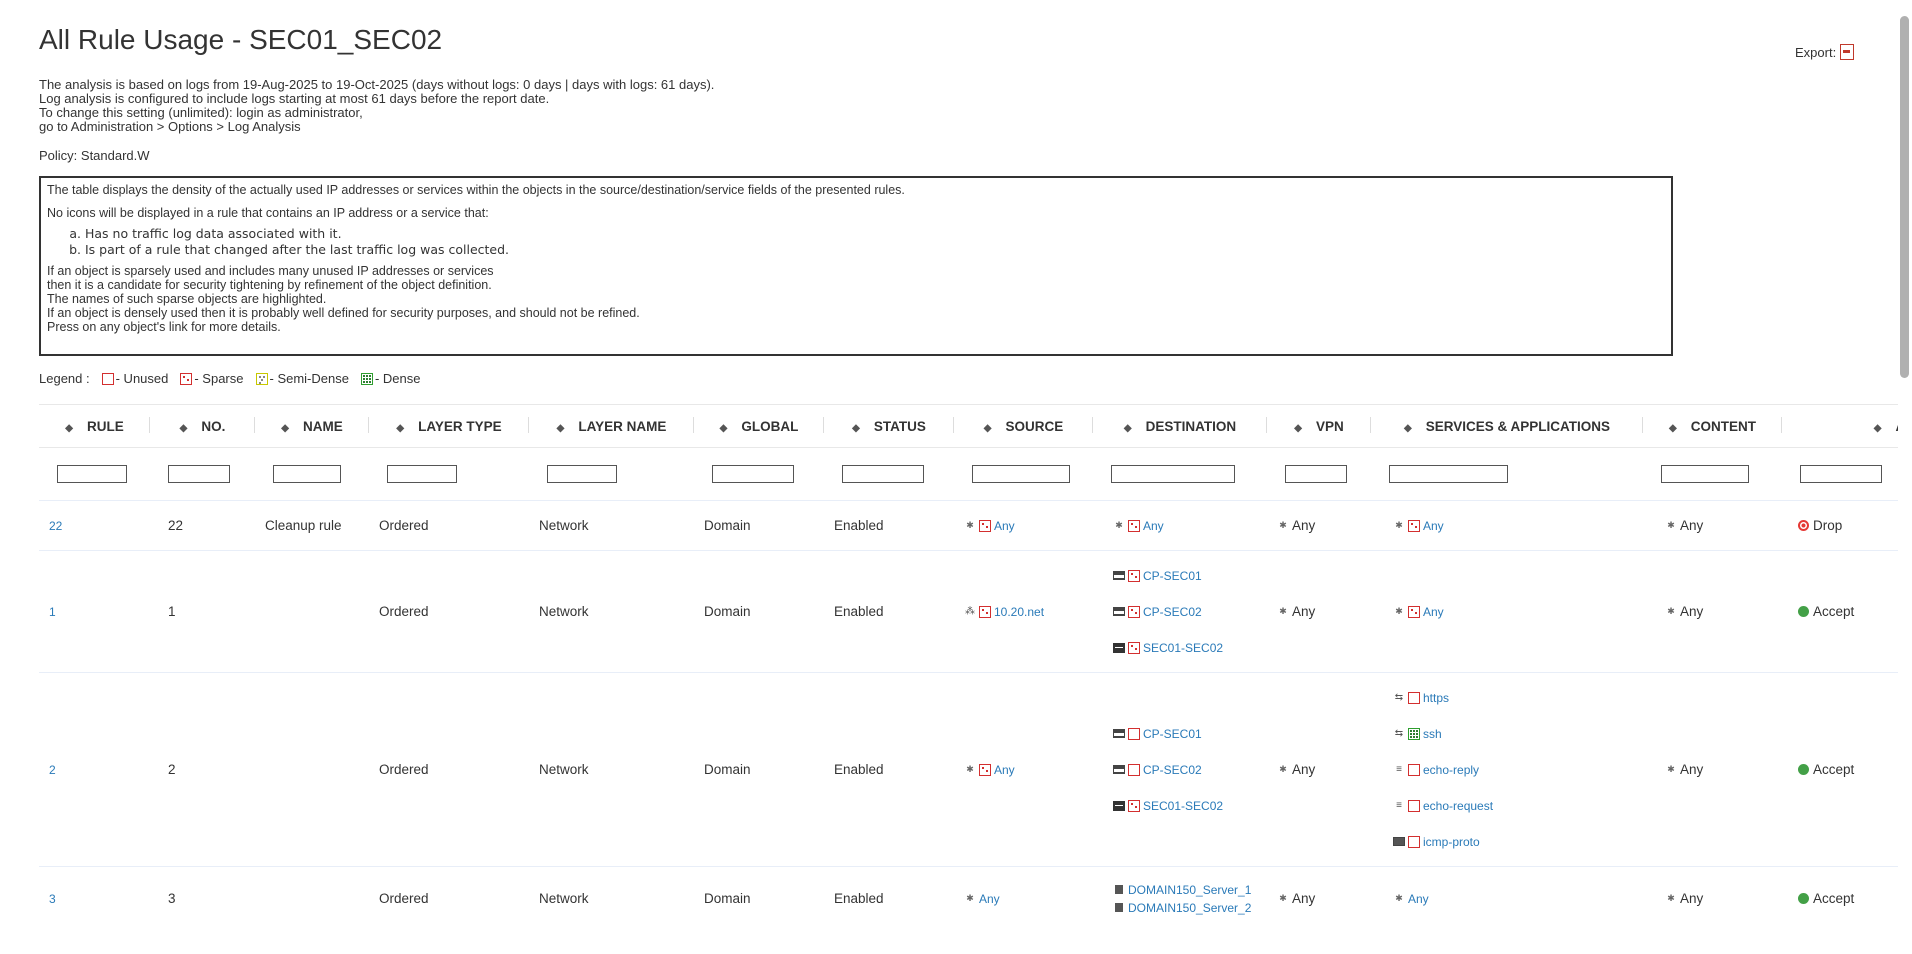 The height and width of the screenshot is (954, 1912). I want to click on object-entry: https, so click(1517, 698).